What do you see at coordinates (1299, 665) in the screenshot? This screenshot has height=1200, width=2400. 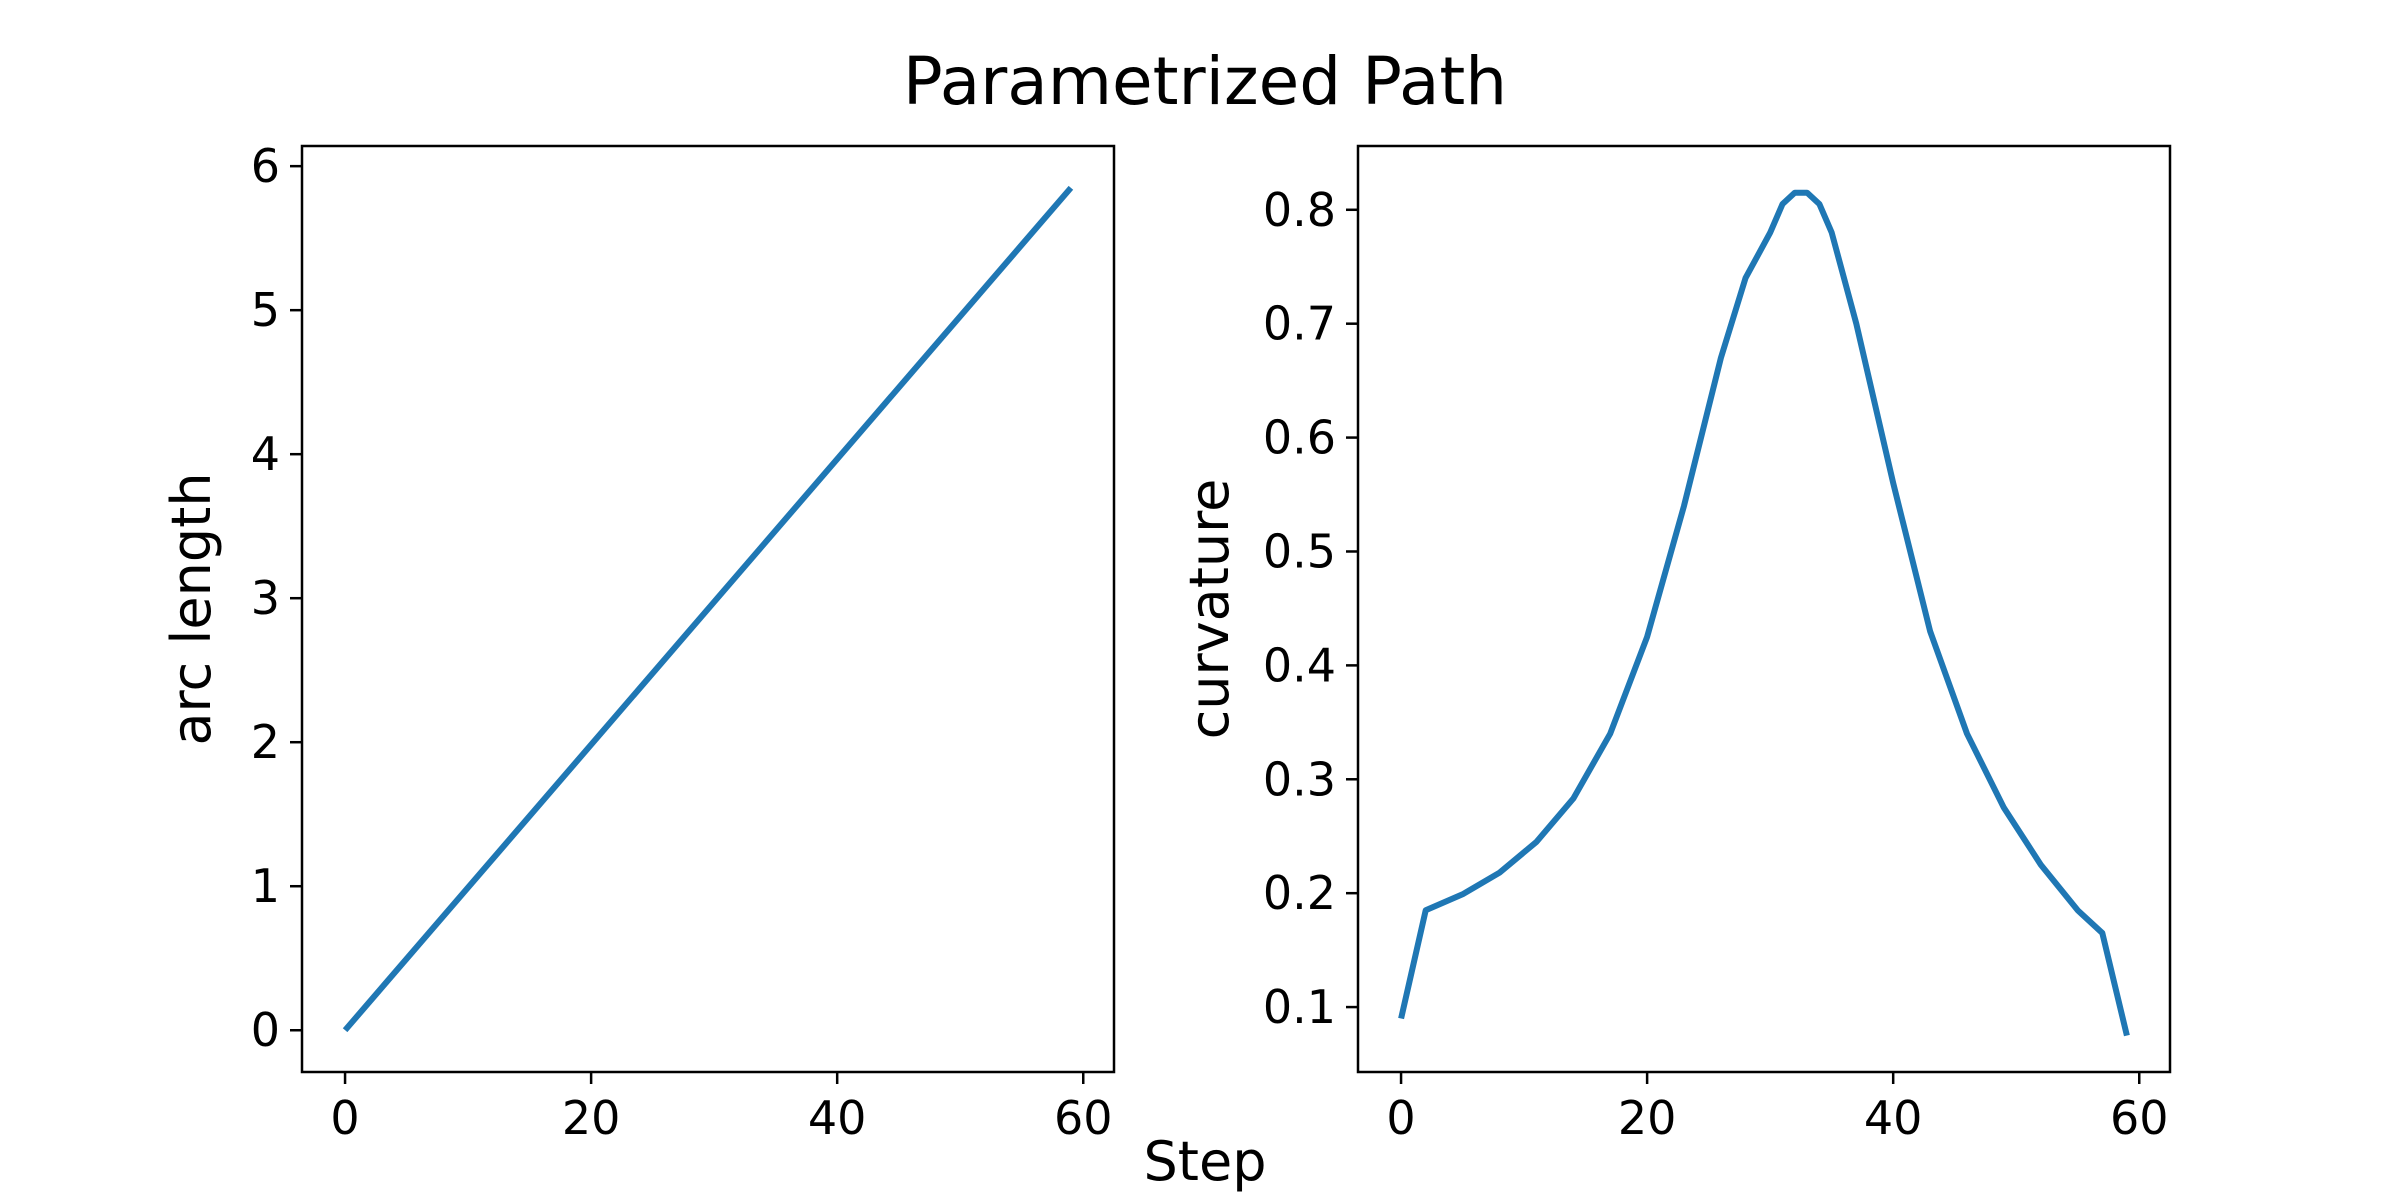 I see `curvature-y-tick-label: 0.4` at bounding box center [1299, 665].